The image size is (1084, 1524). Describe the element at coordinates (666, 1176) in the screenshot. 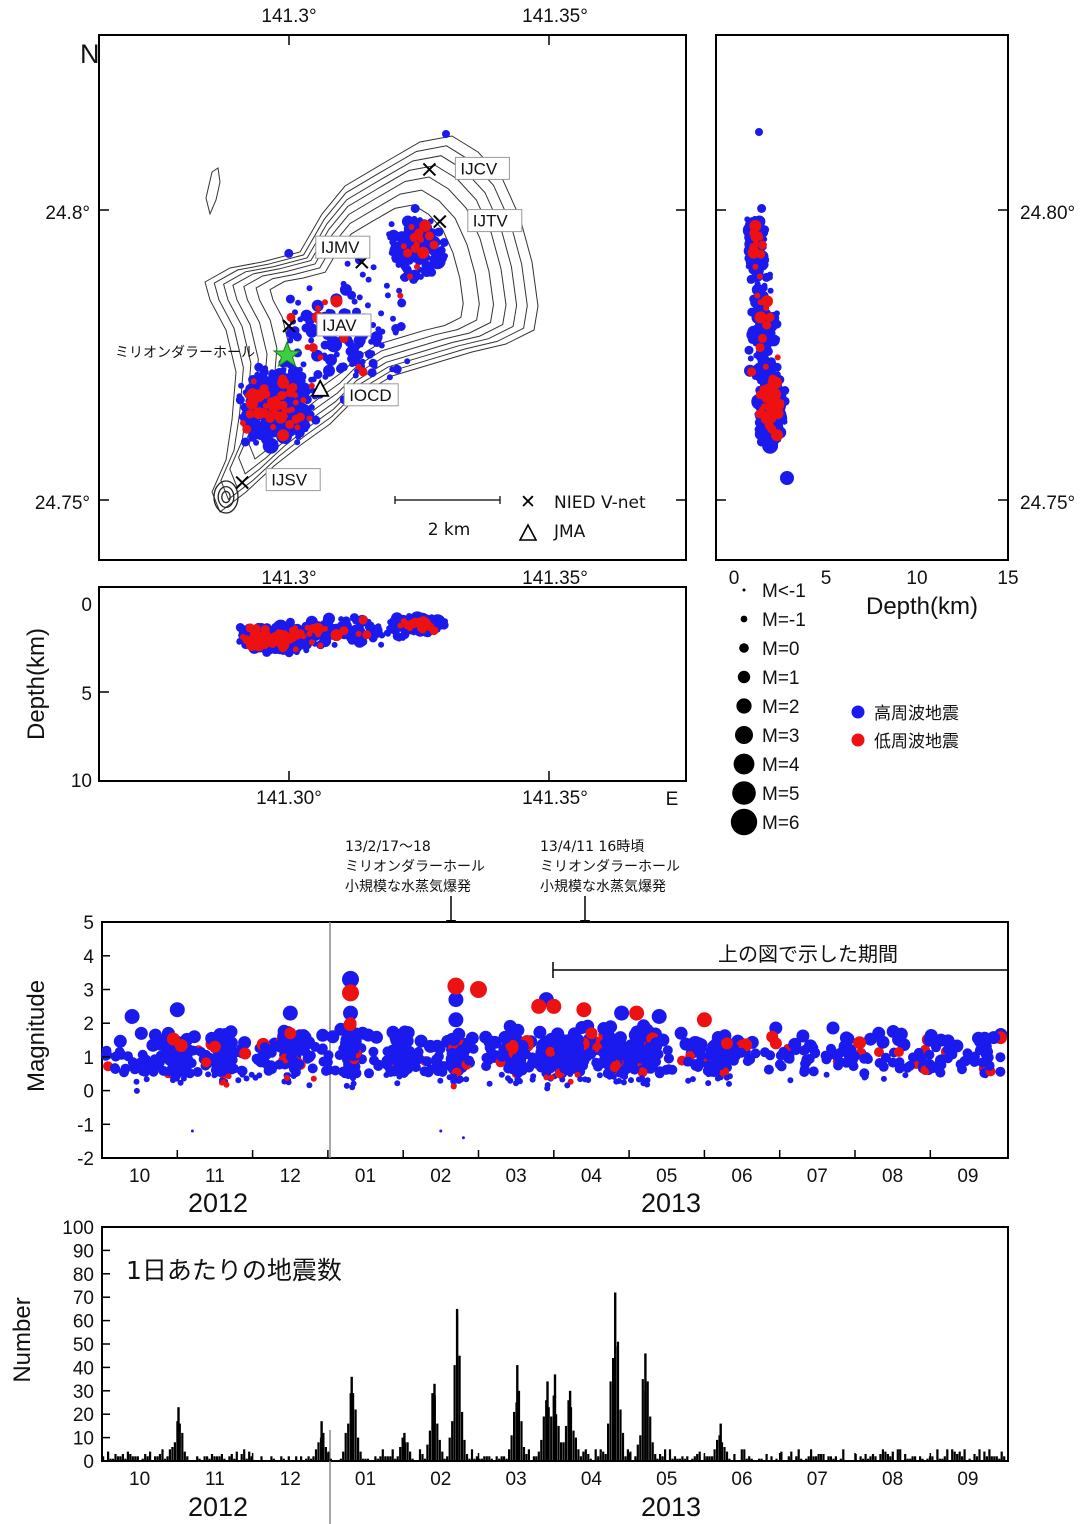

I see `month-label: 05` at that location.